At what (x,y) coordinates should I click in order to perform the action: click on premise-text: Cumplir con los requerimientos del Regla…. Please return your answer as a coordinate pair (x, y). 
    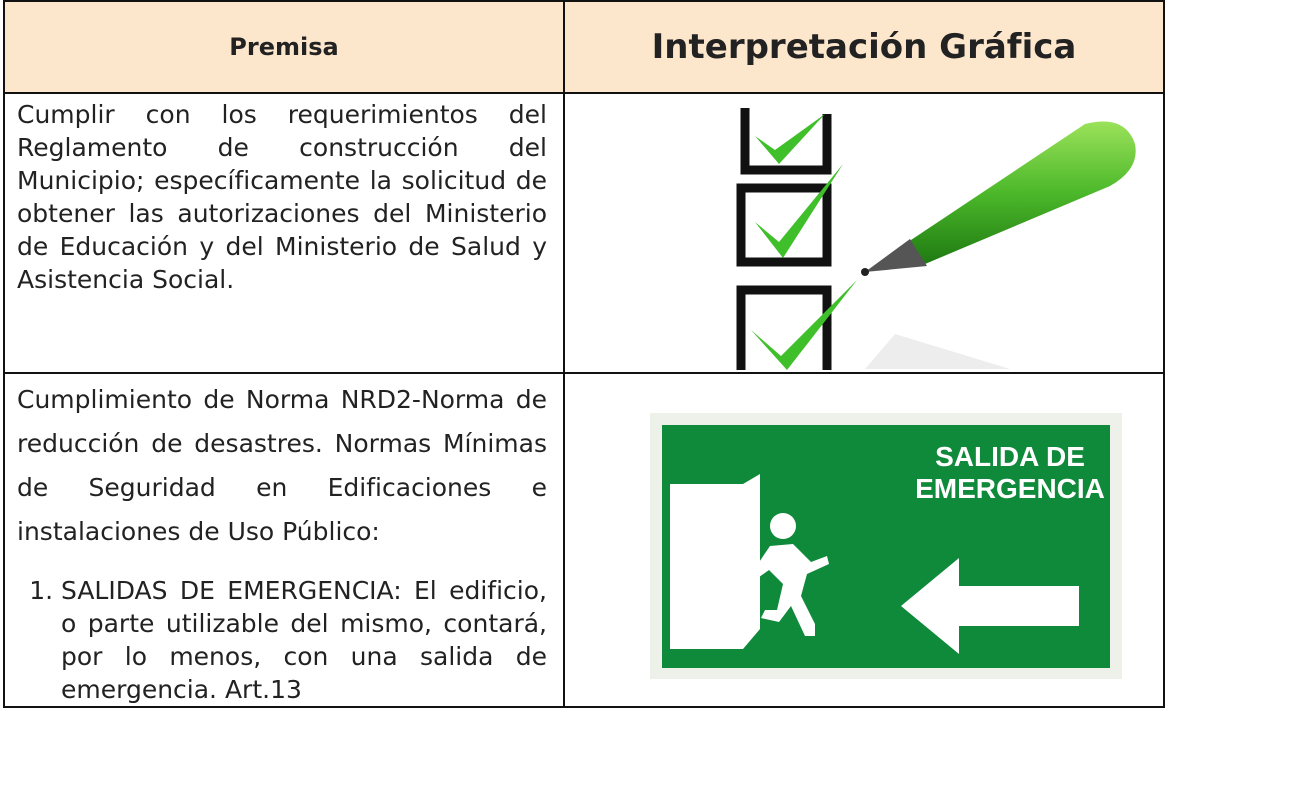
    Looking at the image, I should click on (282, 197).